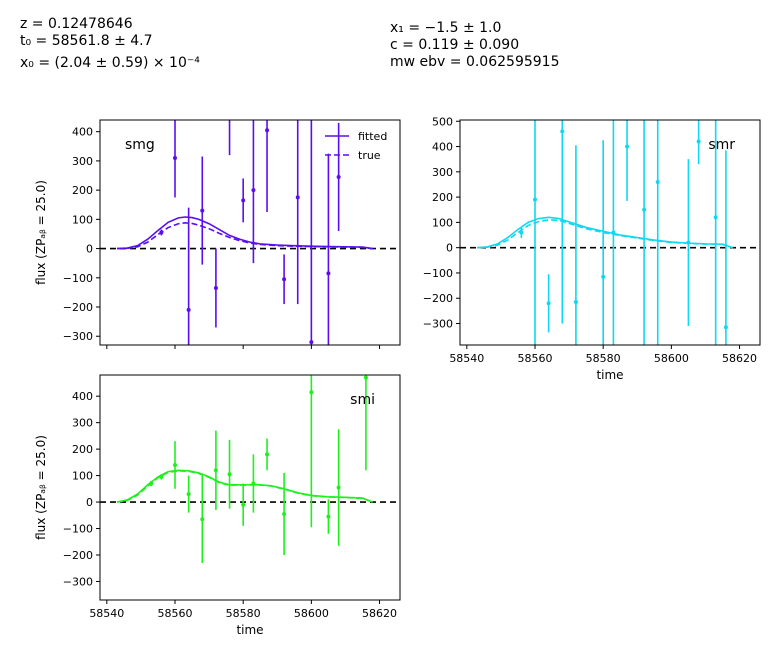  Describe the element at coordinates (446, 28) in the screenshot. I see `x1-text: x₁ = −1.5 ± 1.0` at that location.